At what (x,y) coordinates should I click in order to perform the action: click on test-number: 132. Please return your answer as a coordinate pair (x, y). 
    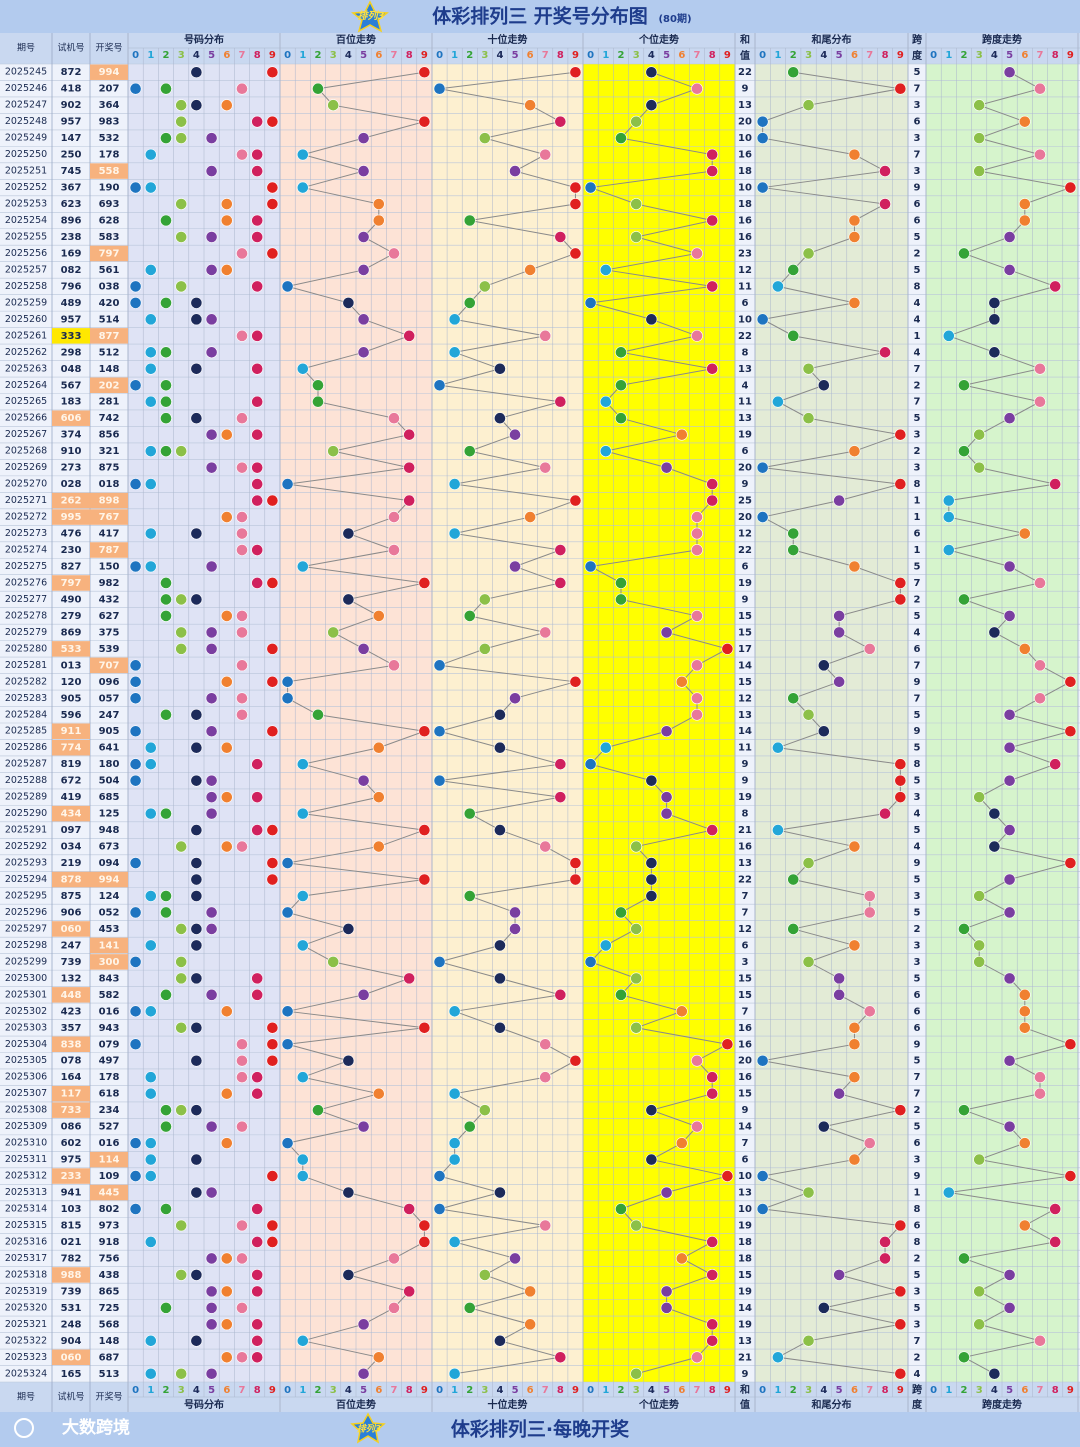
    Looking at the image, I should click on (71, 978).